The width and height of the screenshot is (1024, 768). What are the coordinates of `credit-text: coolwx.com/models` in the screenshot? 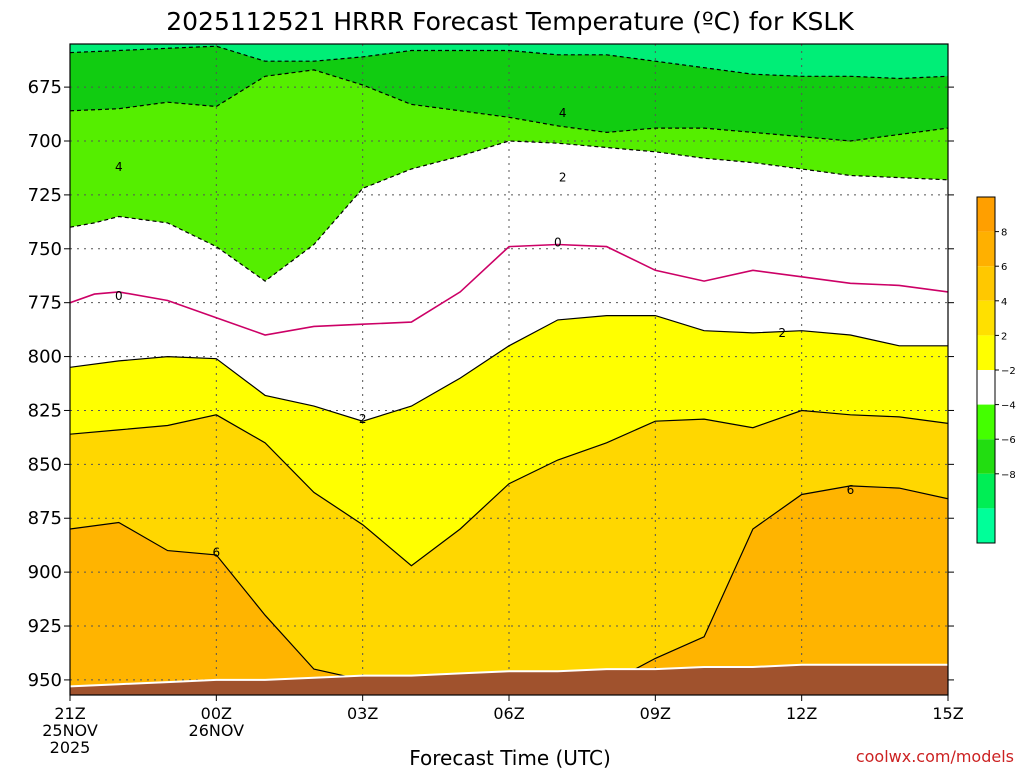 It's located at (935, 756).